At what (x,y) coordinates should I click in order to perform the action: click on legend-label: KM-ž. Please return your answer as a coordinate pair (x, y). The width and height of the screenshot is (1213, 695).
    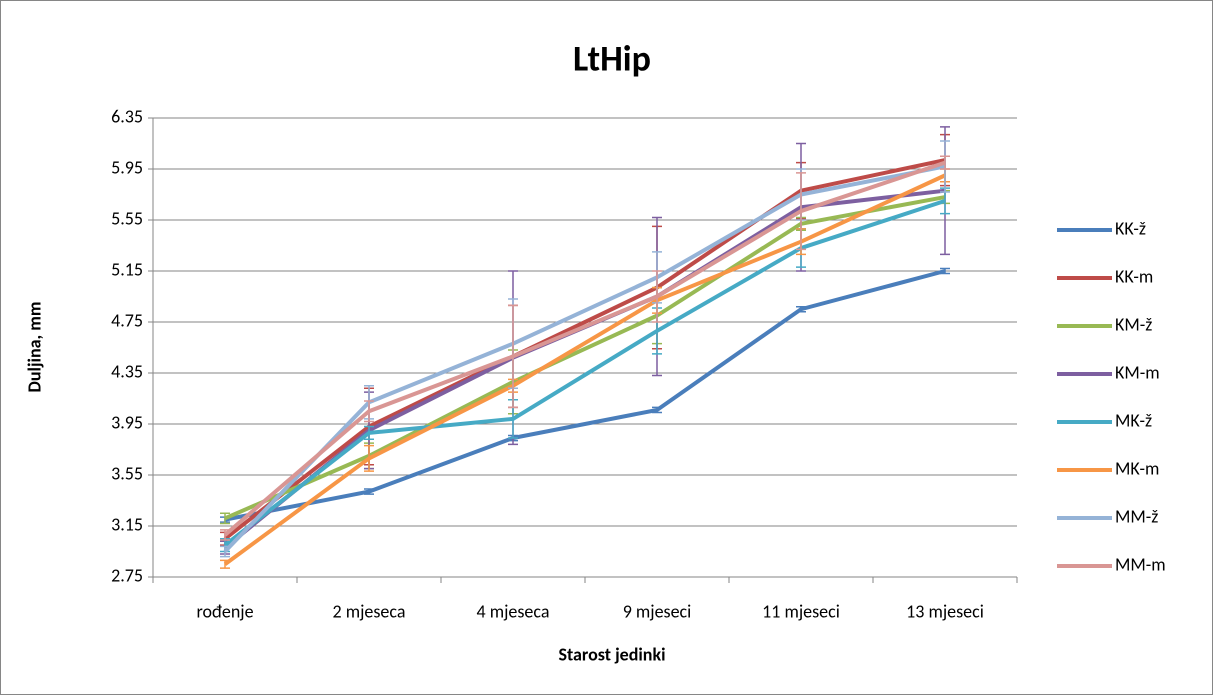
    Looking at the image, I should click on (1133, 324).